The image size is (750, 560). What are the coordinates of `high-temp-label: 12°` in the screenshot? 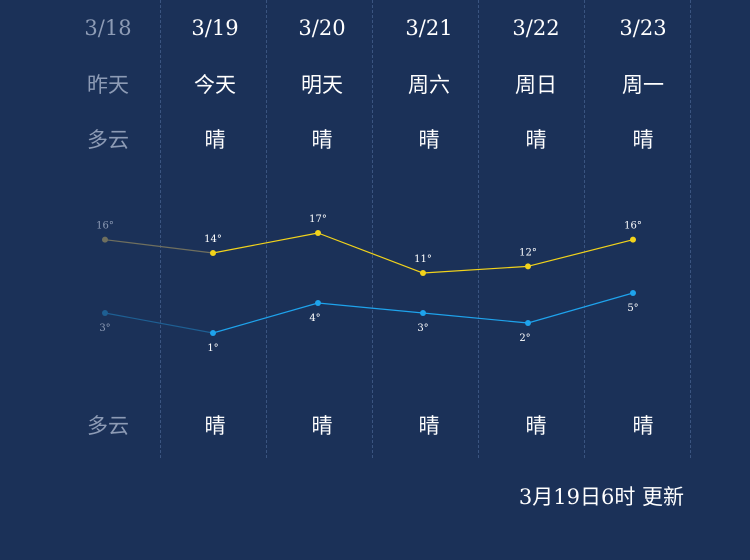 It's located at (528, 252).